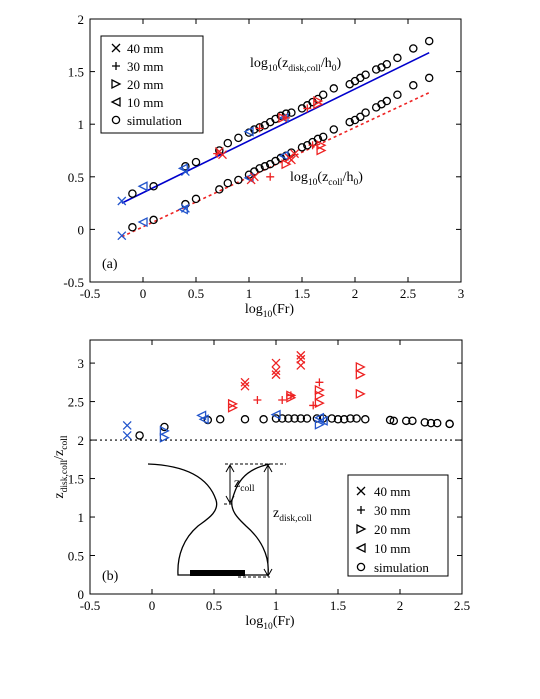 The image size is (540, 699). I want to click on annotation-lower: log10(zcoll/h0), so click(326, 179).